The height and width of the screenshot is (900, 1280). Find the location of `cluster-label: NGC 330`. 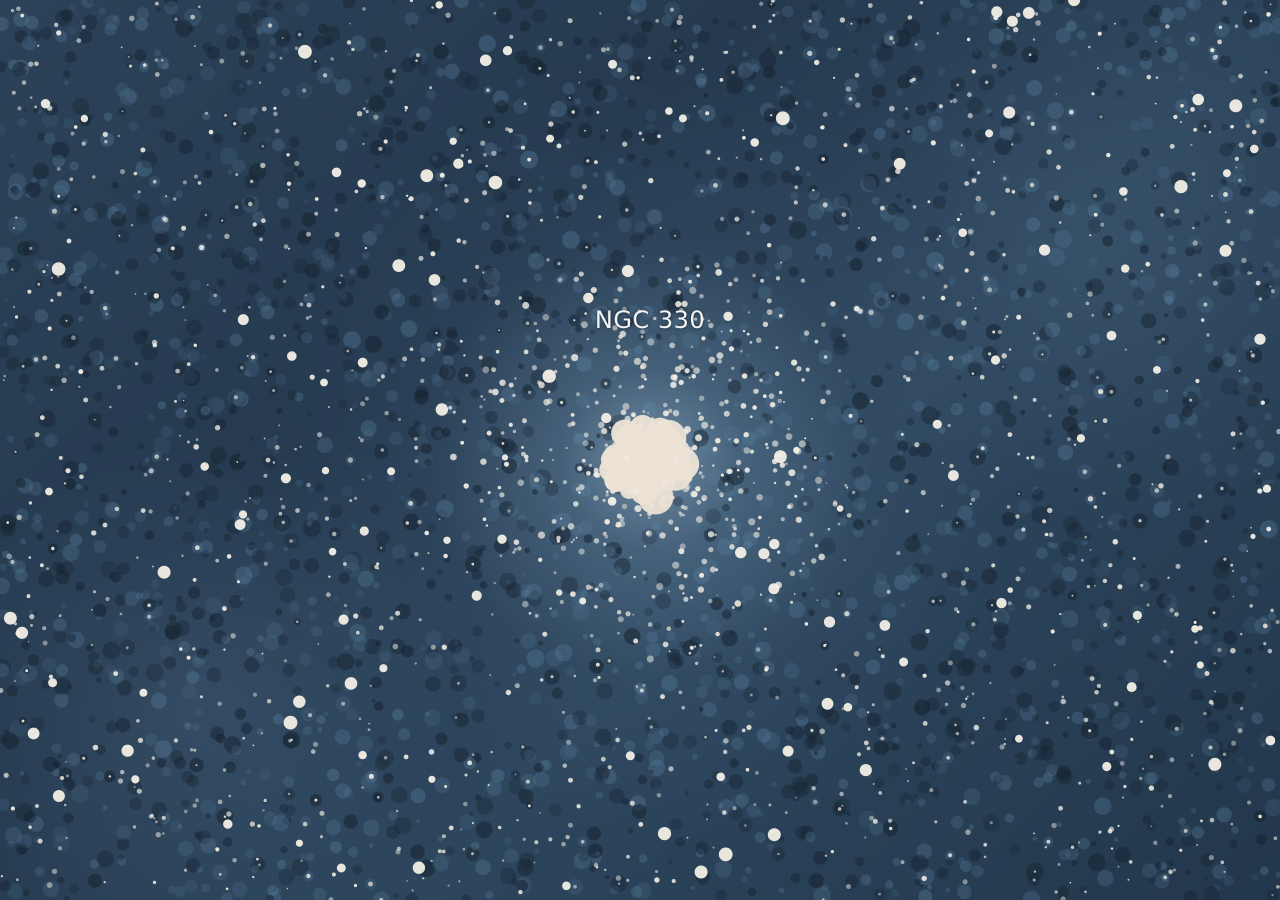

cluster-label: NGC 330 is located at coordinates (650, 320).